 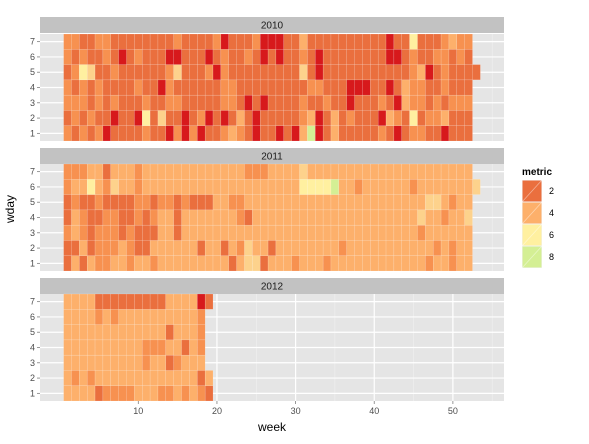 What do you see at coordinates (272, 427) in the screenshot?
I see `x-axis-title: week` at bounding box center [272, 427].